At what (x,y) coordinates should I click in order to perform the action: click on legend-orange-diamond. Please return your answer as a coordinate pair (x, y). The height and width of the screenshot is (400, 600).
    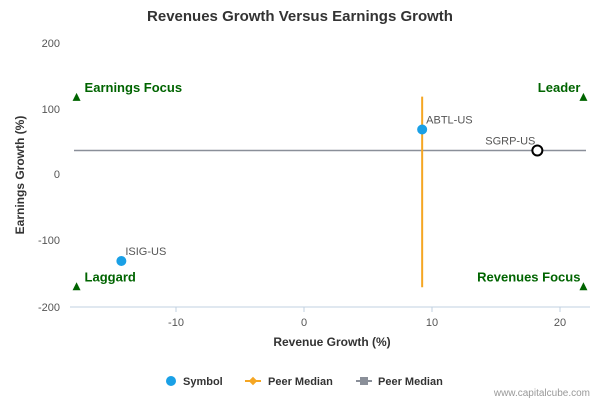
    Looking at the image, I should click on (253, 381).